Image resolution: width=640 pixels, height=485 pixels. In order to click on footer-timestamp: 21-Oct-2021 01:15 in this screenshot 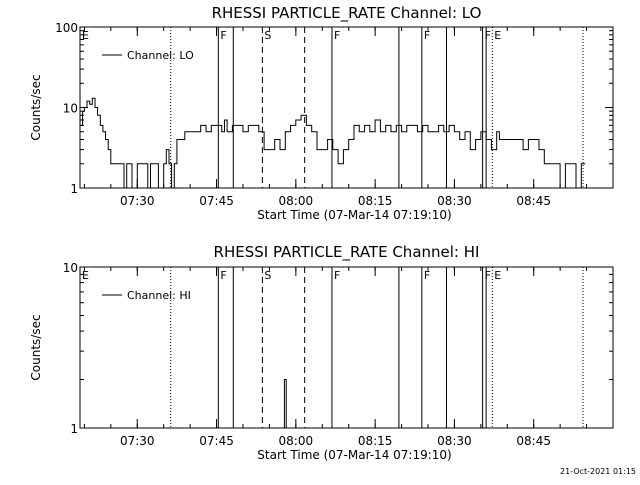, I will do `click(598, 471)`.